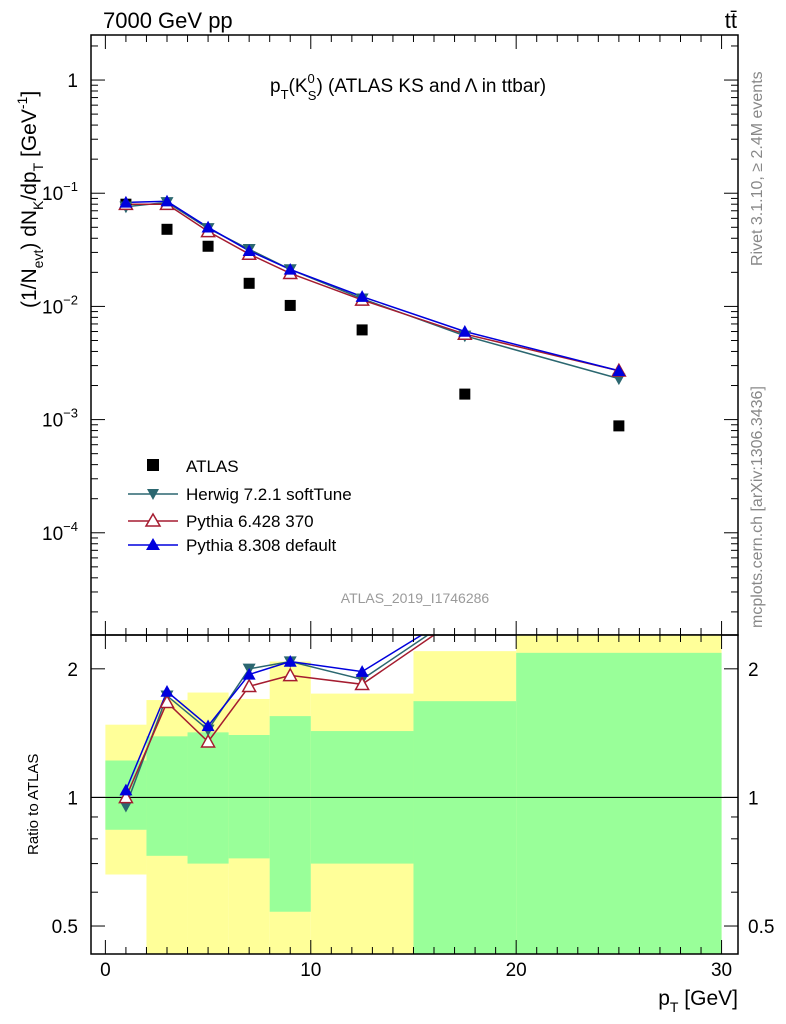 This screenshot has height=1024, width=786. What do you see at coordinates (310, 970) in the screenshot?
I see `ratio-xtick-label: 10` at bounding box center [310, 970].